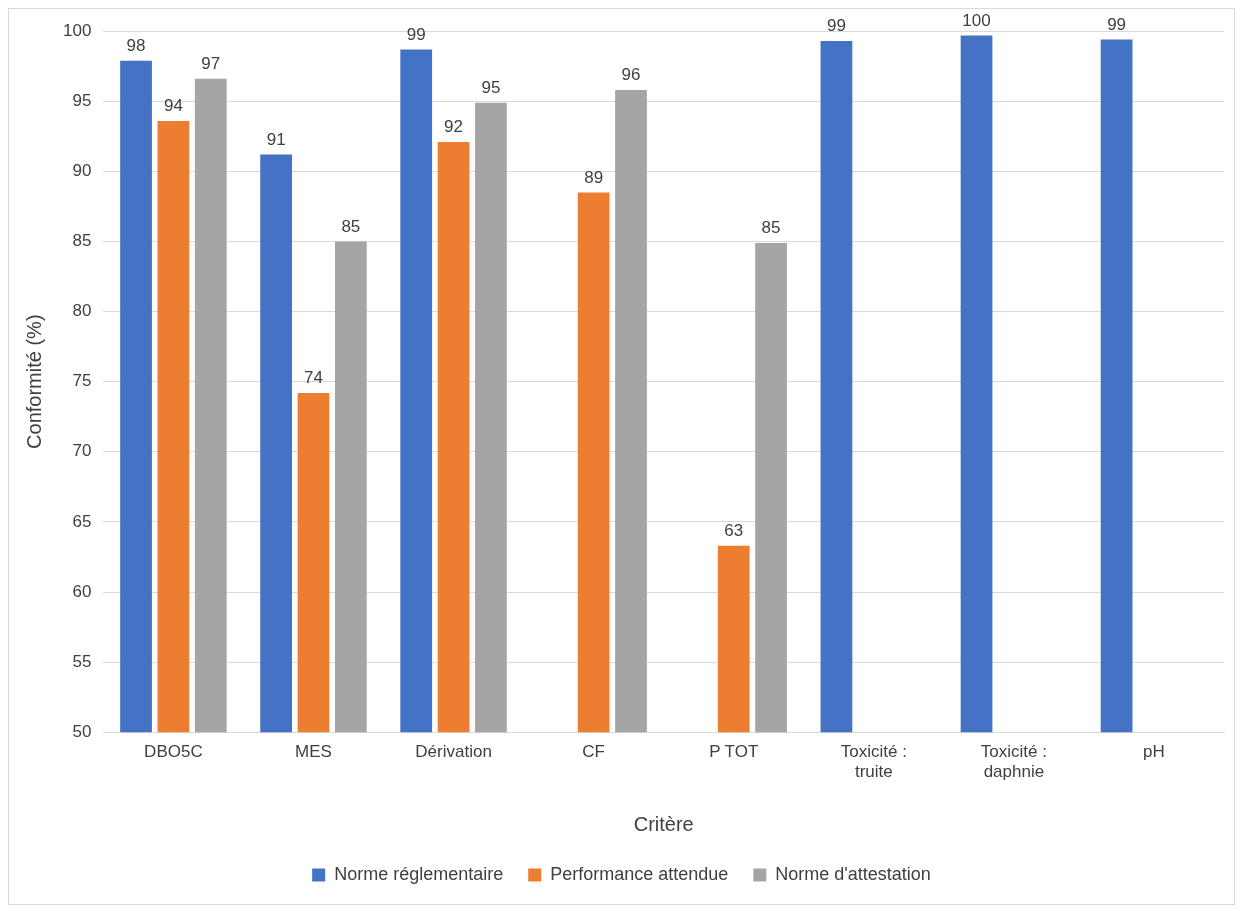 The image size is (1243, 911). Describe the element at coordinates (976, 20) in the screenshot. I see `data-label: 100` at that location.